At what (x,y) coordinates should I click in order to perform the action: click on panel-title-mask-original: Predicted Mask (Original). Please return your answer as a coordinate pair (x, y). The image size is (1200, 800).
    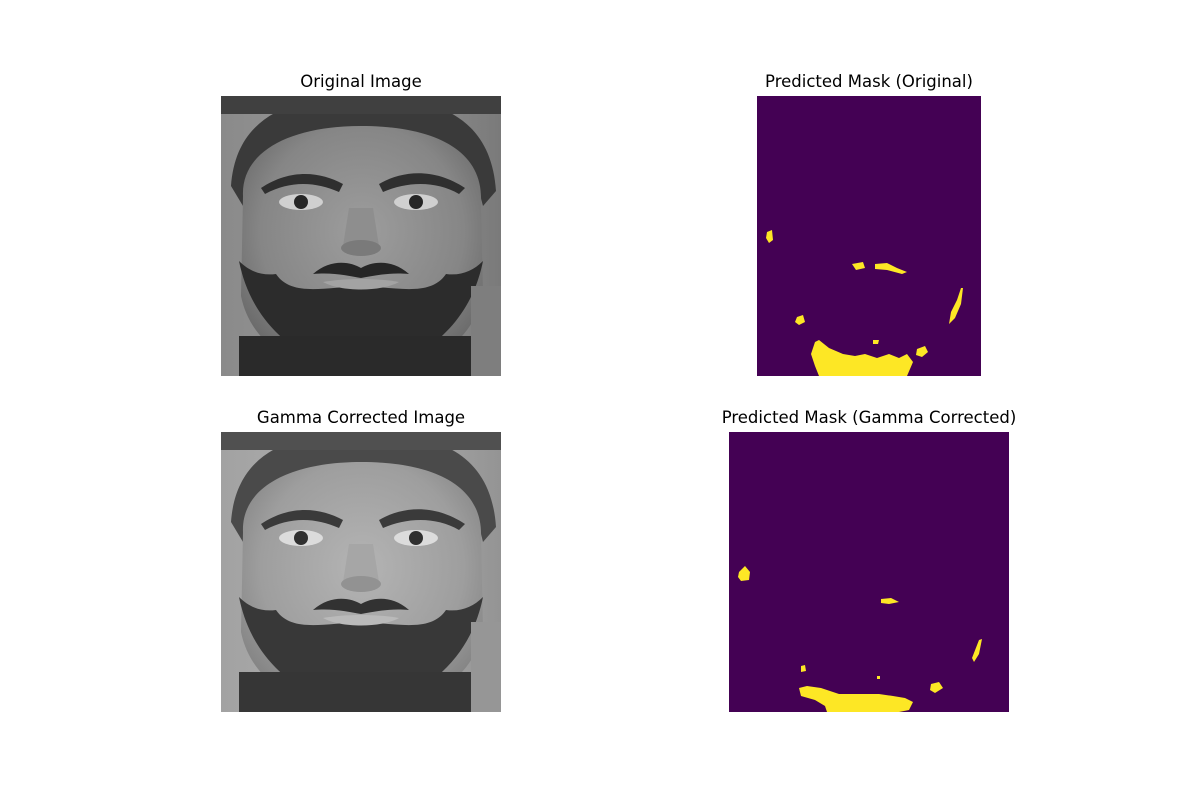
    Looking at the image, I should click on (869, 81).